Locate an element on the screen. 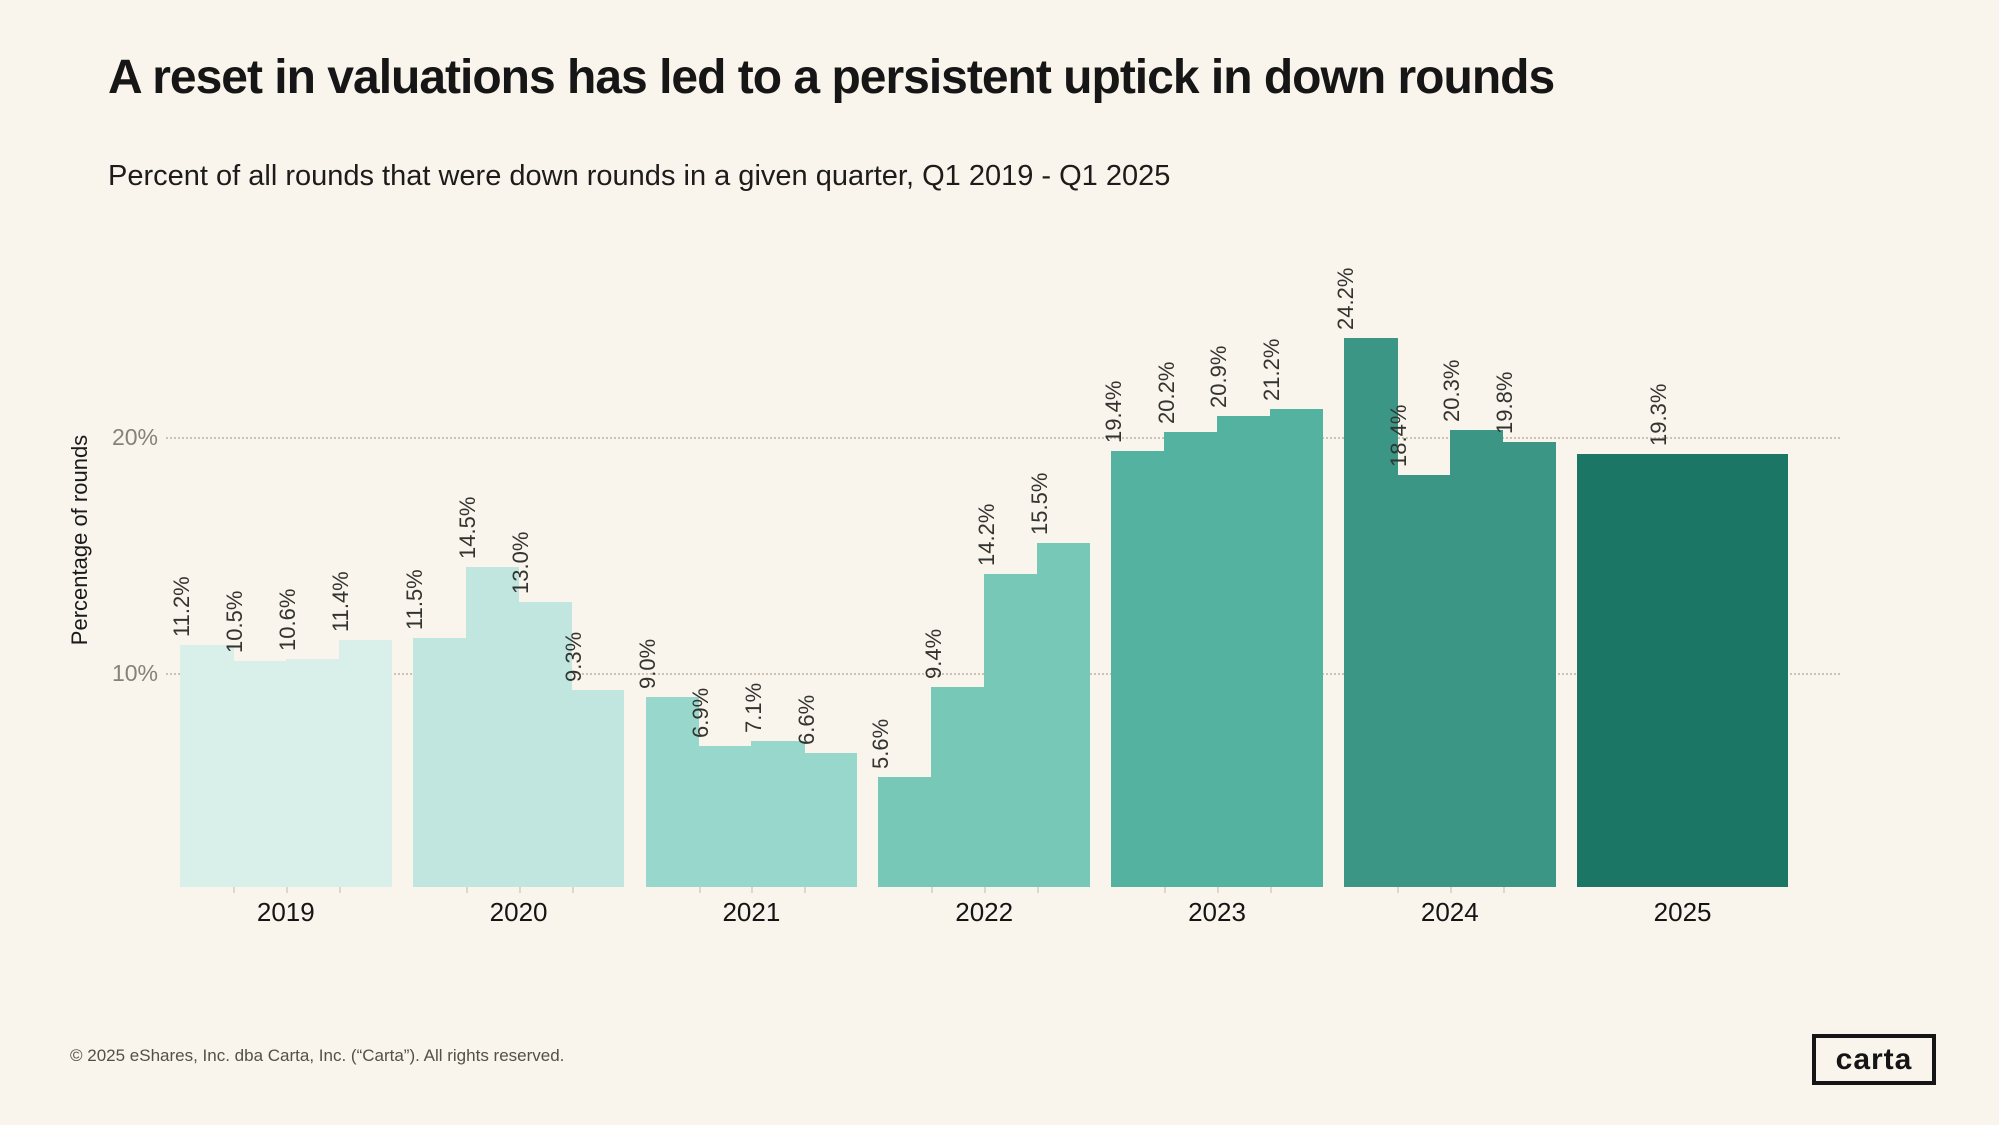  bar-2020-q4 is located at coordinates (598, 788).